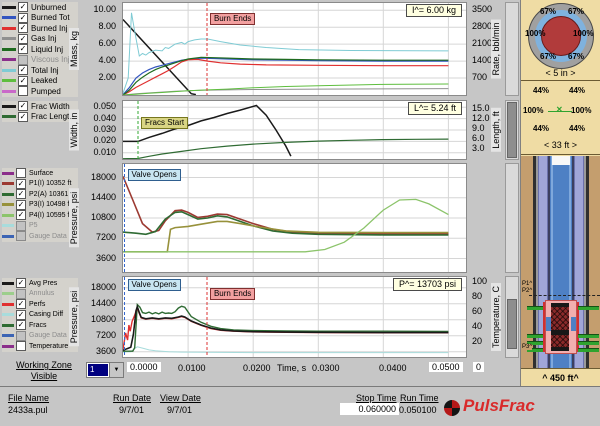  Describe the element at coordinates (40, 7) in the screenshot. I see `legend-item: ✓ Unburned` at that location.